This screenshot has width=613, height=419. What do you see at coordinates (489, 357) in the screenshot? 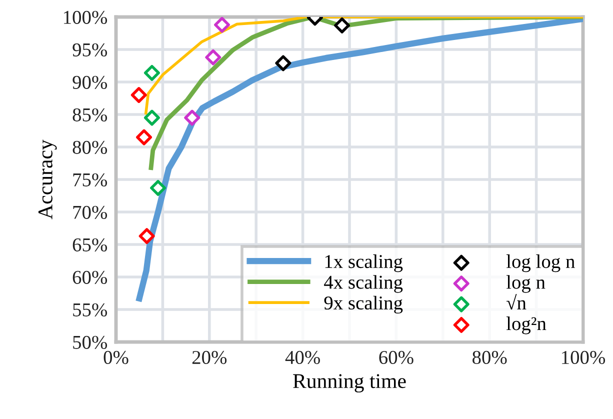
I see `x-tick-label: 80%` at bounding box center [489, 357].